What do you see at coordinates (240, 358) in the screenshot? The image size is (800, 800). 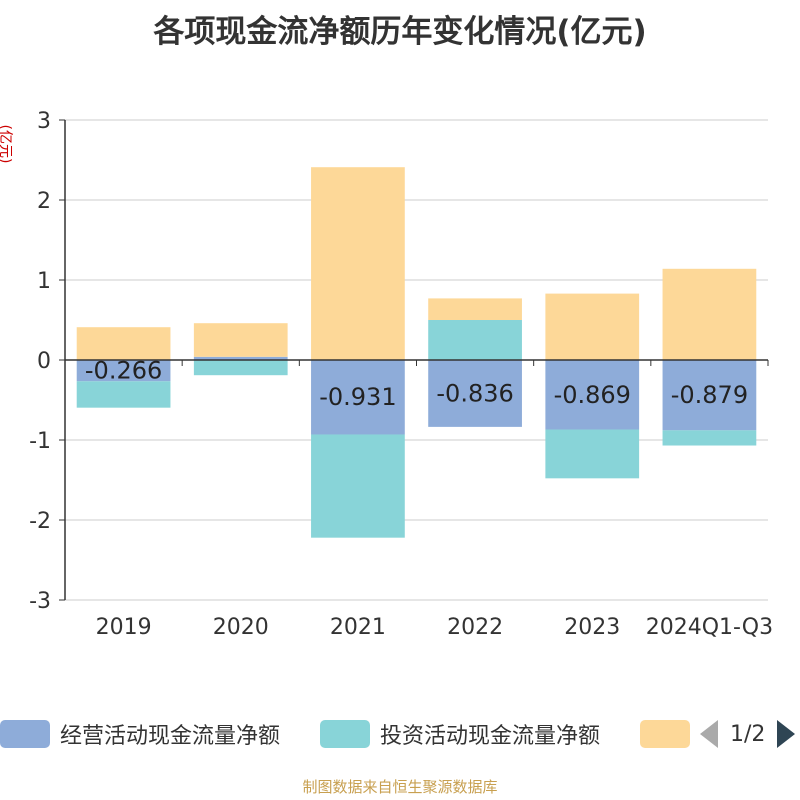 I see `bar-series0-2020` at bounding box center [240, 358].